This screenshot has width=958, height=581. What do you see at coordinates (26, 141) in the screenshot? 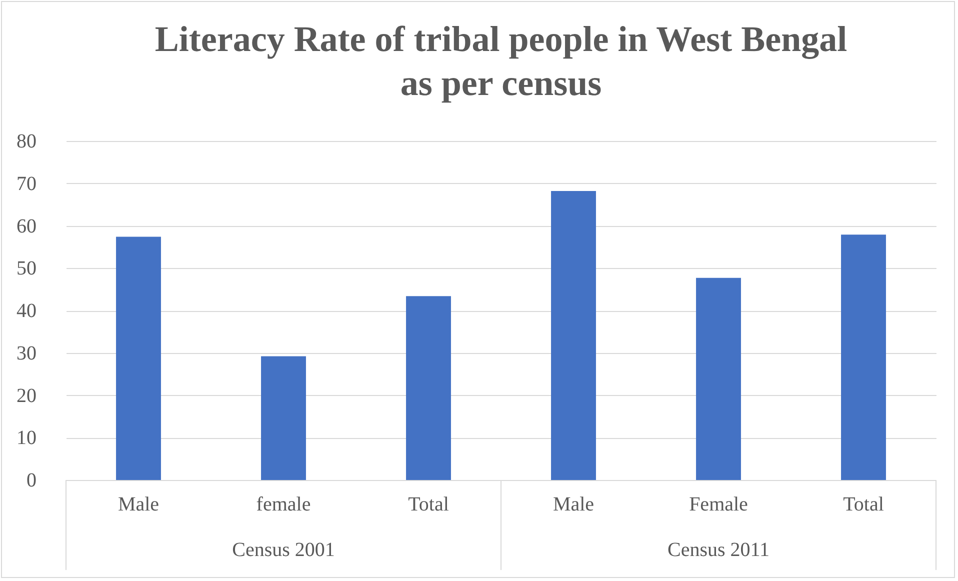
I see `y-tick-label: 80` at bounding box center [26, 141].